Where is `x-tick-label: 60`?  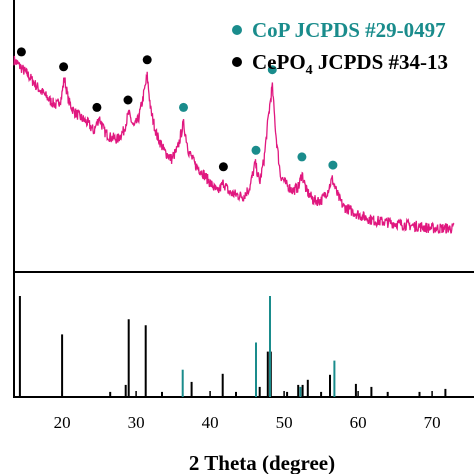
x-tick-label: 60 is located at coordinates (358, 422).